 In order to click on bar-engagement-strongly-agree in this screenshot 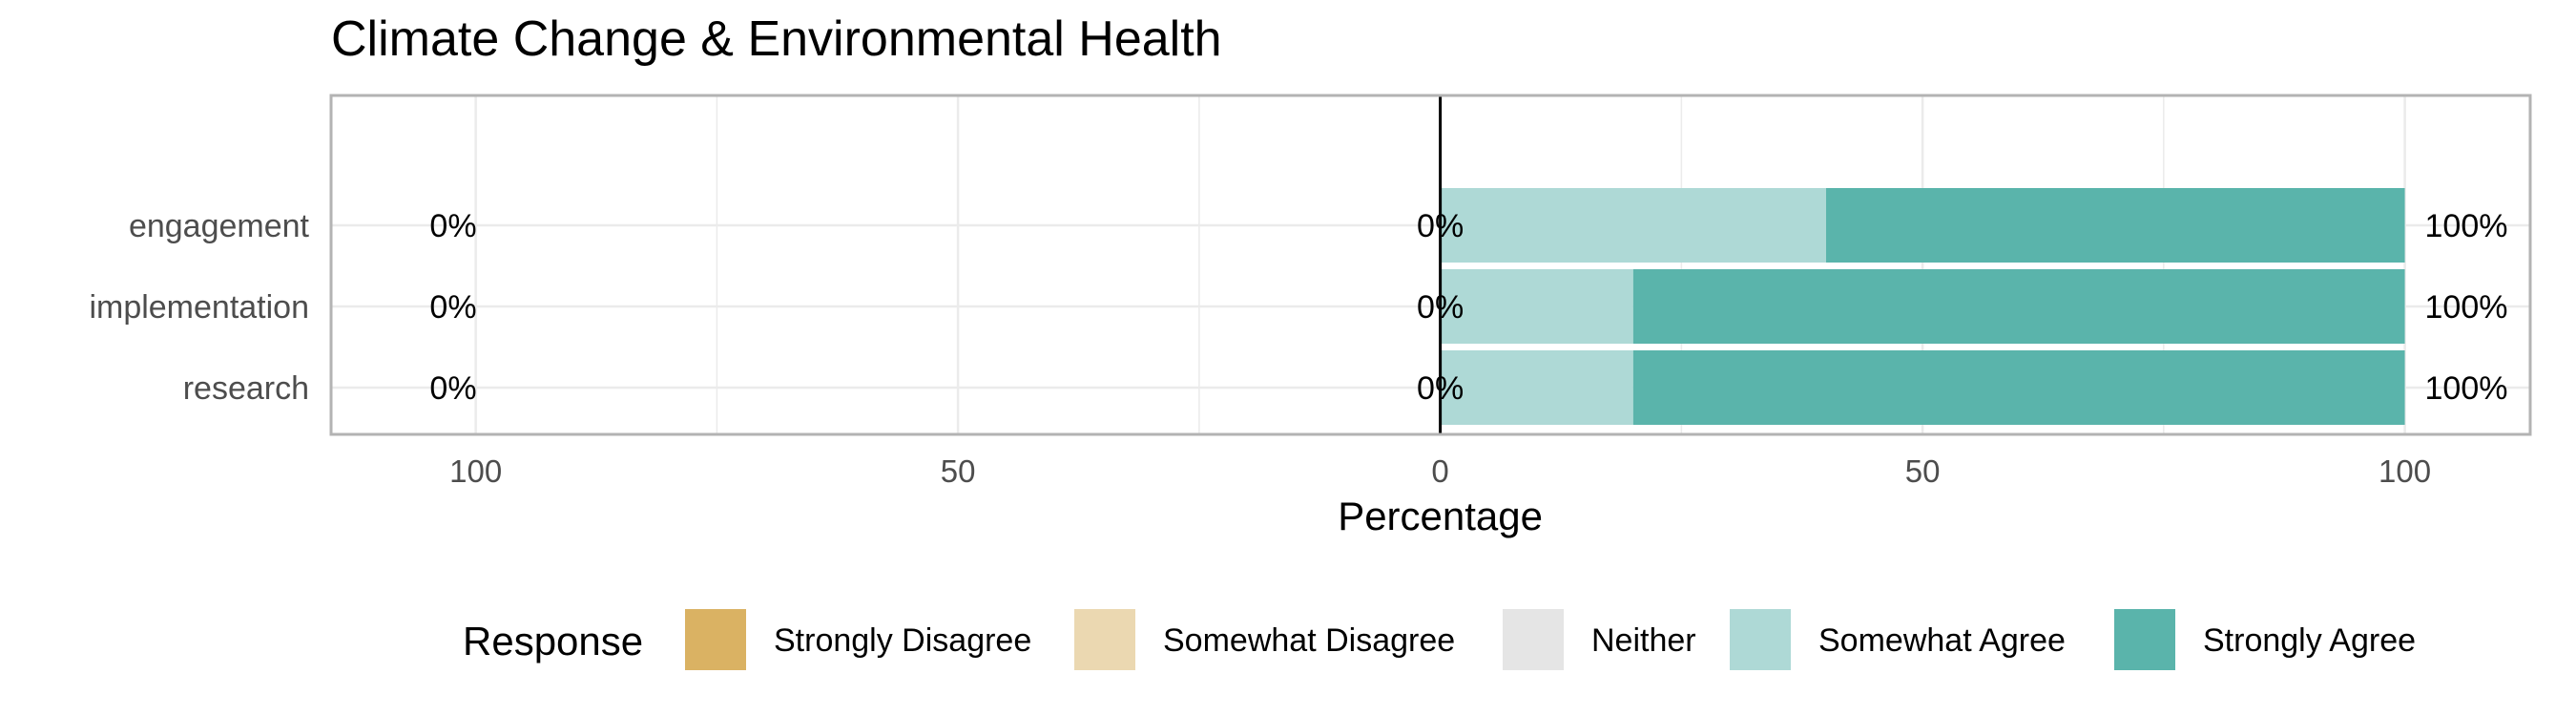, I will do `click(2115, 225)`.